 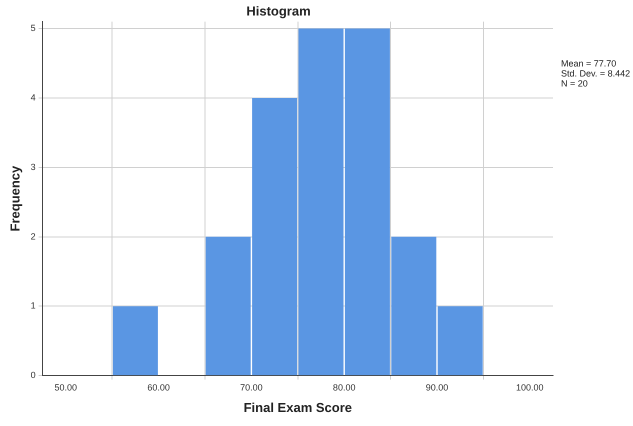 What do you see at coordinates (33, 28) in the screenshot?
I see `y-tick-label: 5` at bounding box center [33, 28].